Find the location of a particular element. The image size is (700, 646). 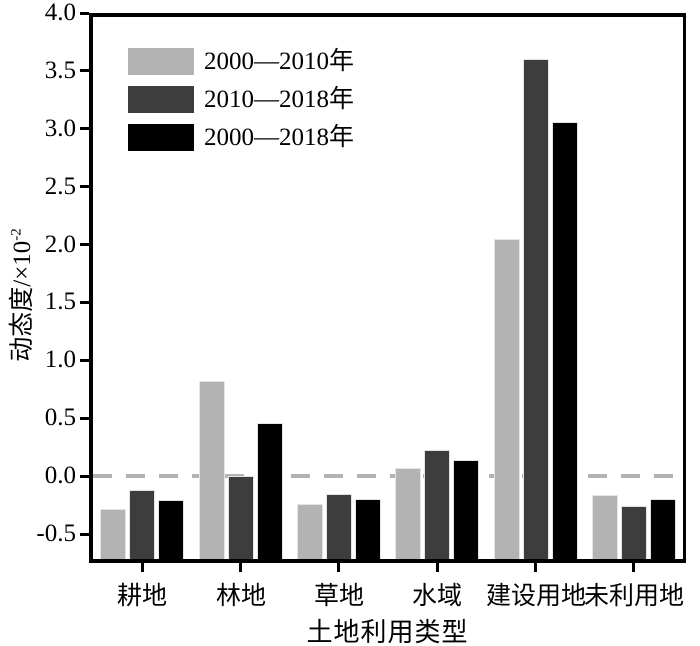

y-tick-label: 1.0 is located at coordinates (60, 359).